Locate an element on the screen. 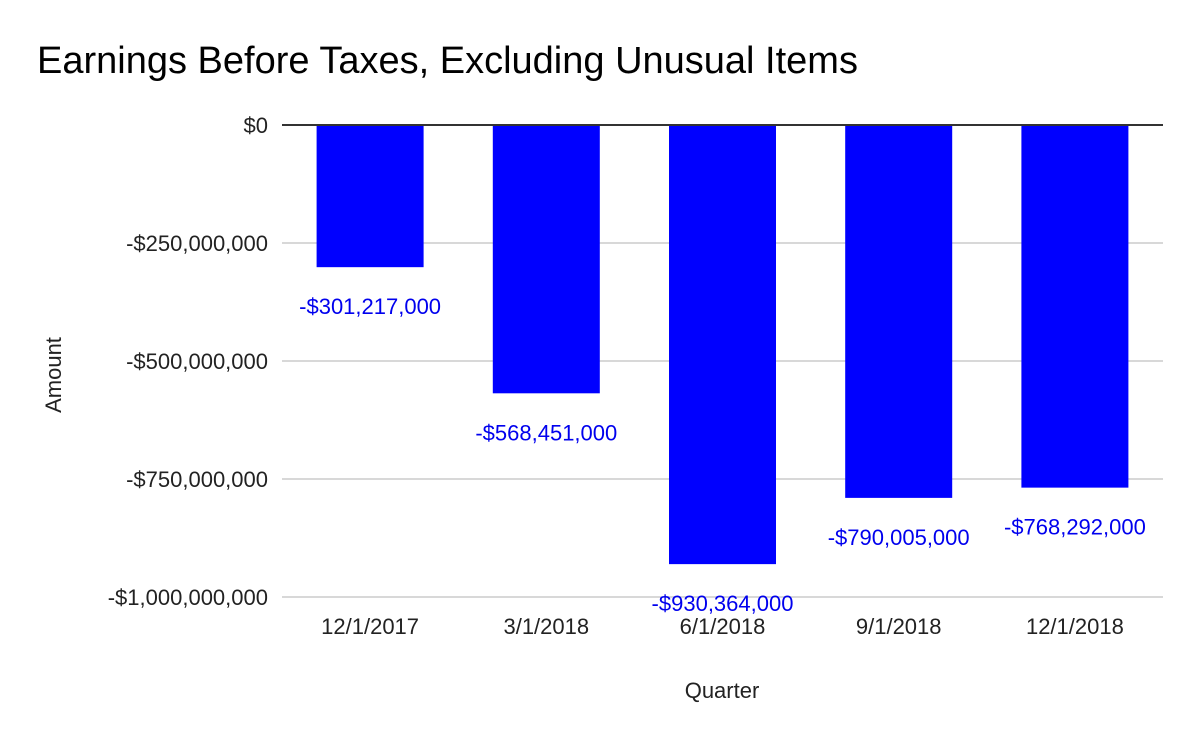 The width and height of the screenshot is (1200, 742). y-tick-label: -$250,000,000 is located at coordinates (197, 243).